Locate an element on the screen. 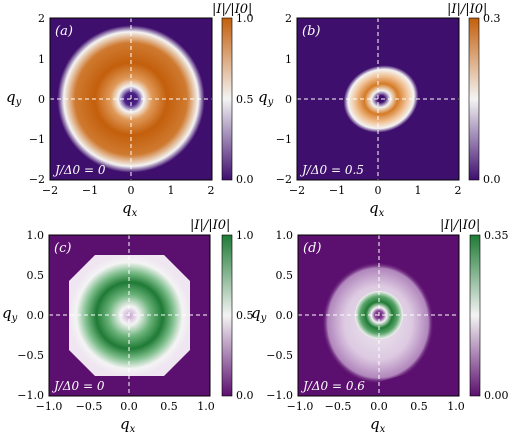  annotation-a: J/Δ0 = 0 is located at coordinates (79, 170).